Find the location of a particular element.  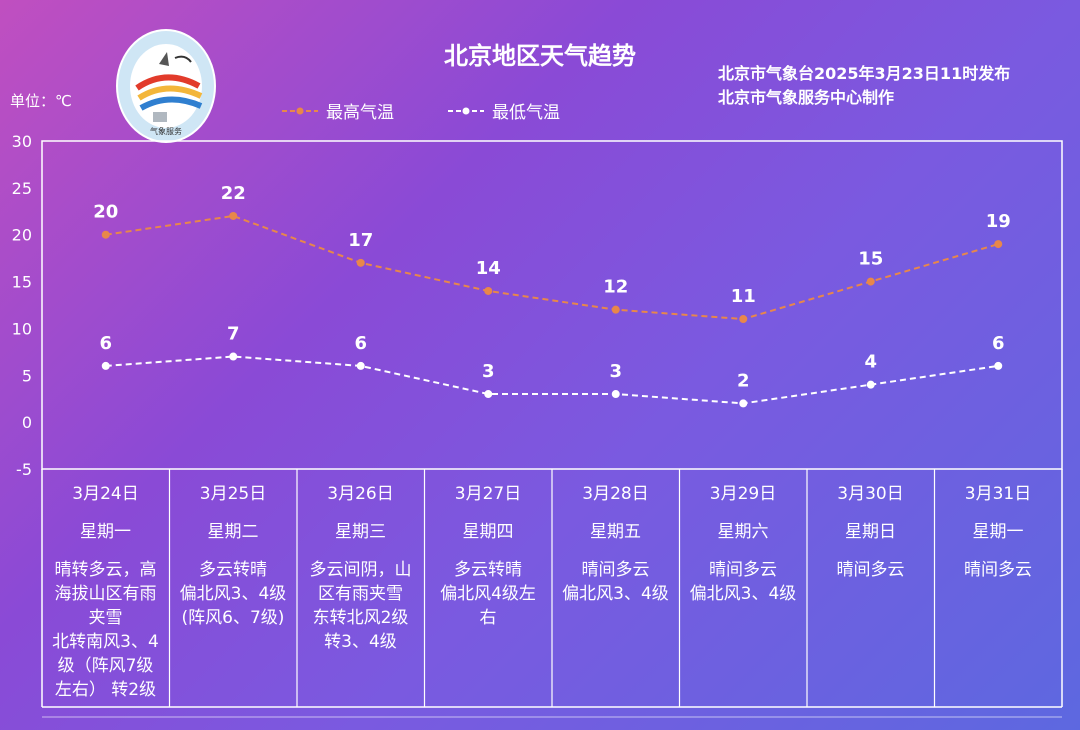

weather-condition-line: 转3、4级 is located at coordinates (360, 642).